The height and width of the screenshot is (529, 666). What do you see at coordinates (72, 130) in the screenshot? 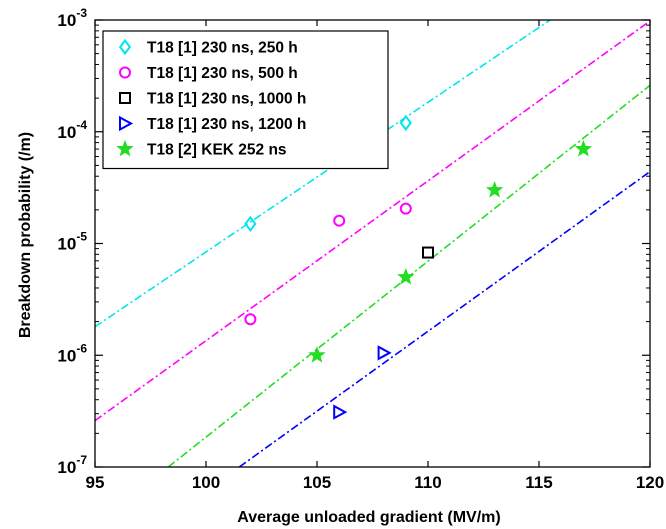
I see `y-tick-label--4: 10⁻⁴` at bounding box center [72, 130].